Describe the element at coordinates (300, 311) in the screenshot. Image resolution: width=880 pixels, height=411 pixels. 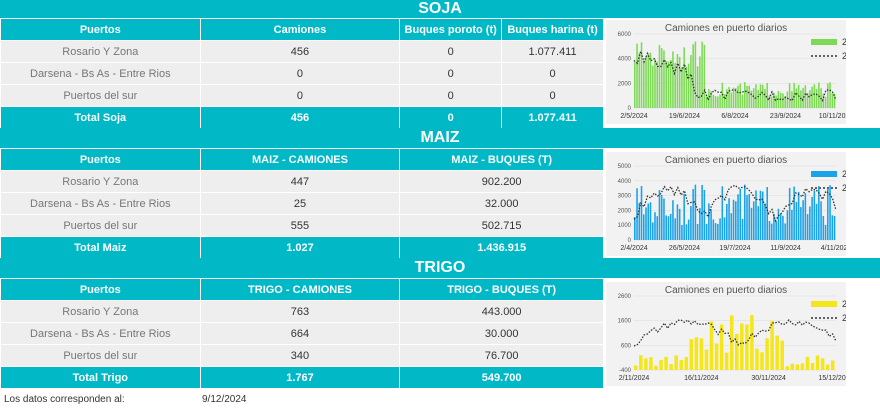
I see `cell: 763` at that location.